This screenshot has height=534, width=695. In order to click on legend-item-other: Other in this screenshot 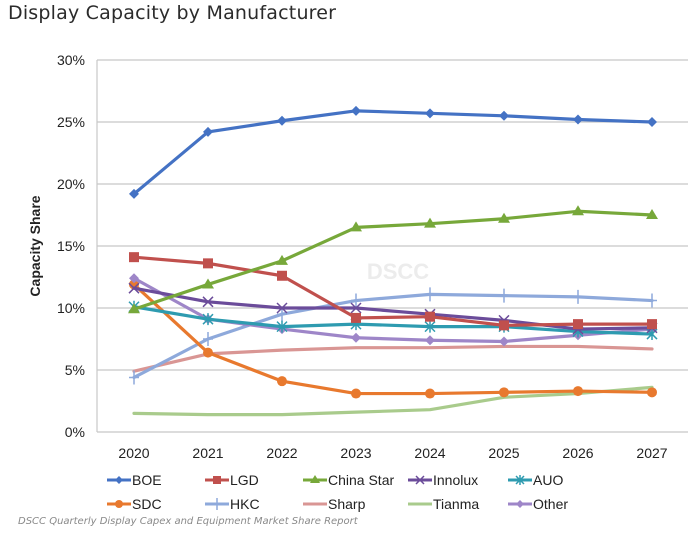, I will do `click(538, 504)`.